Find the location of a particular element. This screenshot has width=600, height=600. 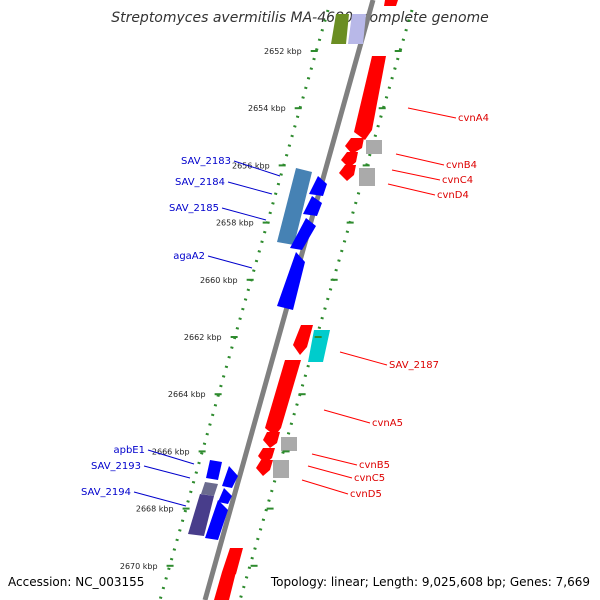

label-SAV_2185: SAV_2185 is located at coordinates (194, 208).